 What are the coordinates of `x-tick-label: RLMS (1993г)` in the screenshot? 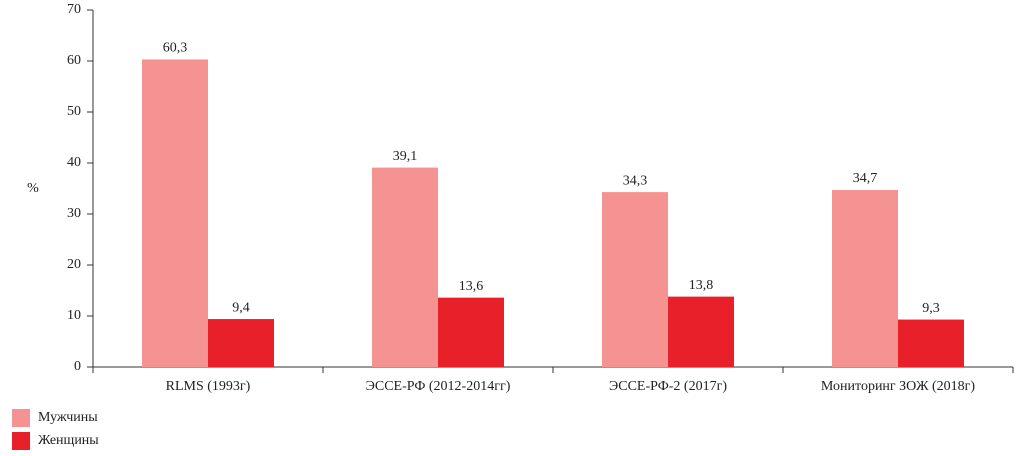 It's located at (208, 386).